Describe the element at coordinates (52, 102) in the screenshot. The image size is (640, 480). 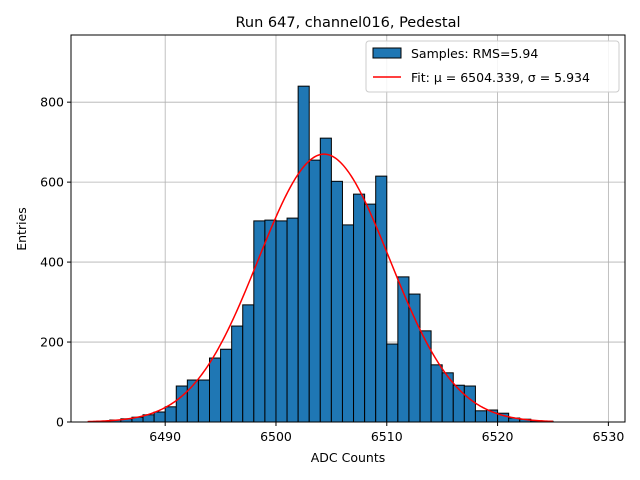
I see `y-tick-label: 800` at that location.